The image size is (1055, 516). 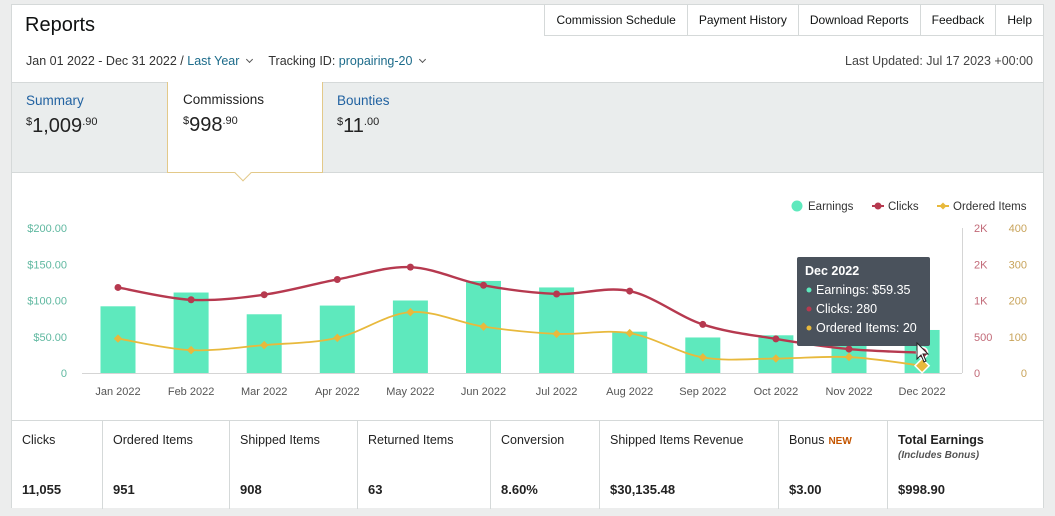 What do you see at coordinates (981, 265) in the screenshot?
I see `y-axis-clicks-tick: 2K` at bounding box center [981, 265].